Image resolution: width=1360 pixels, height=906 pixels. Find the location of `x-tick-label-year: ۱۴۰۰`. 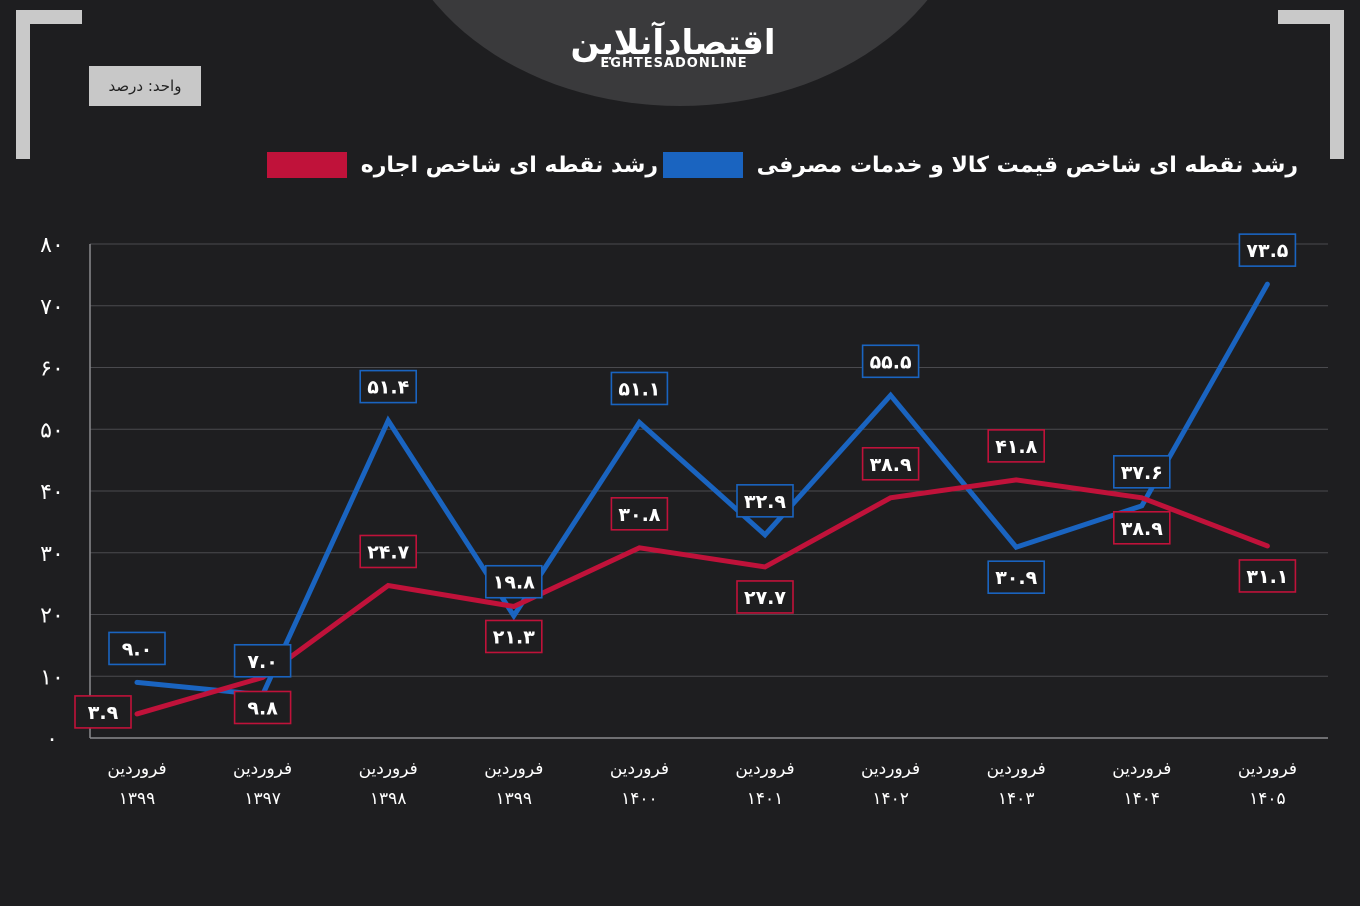

x-tick-label-year: ۱۴۰۰ is located at coordinates (639, 799).